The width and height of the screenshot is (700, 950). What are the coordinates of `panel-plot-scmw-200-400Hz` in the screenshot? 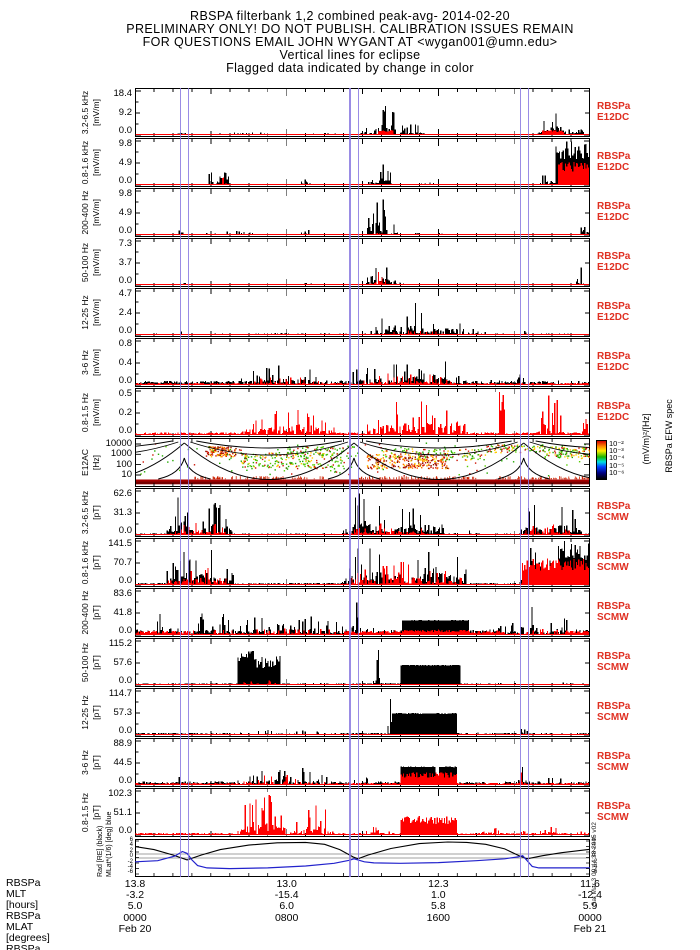 It's located at (362, 612).